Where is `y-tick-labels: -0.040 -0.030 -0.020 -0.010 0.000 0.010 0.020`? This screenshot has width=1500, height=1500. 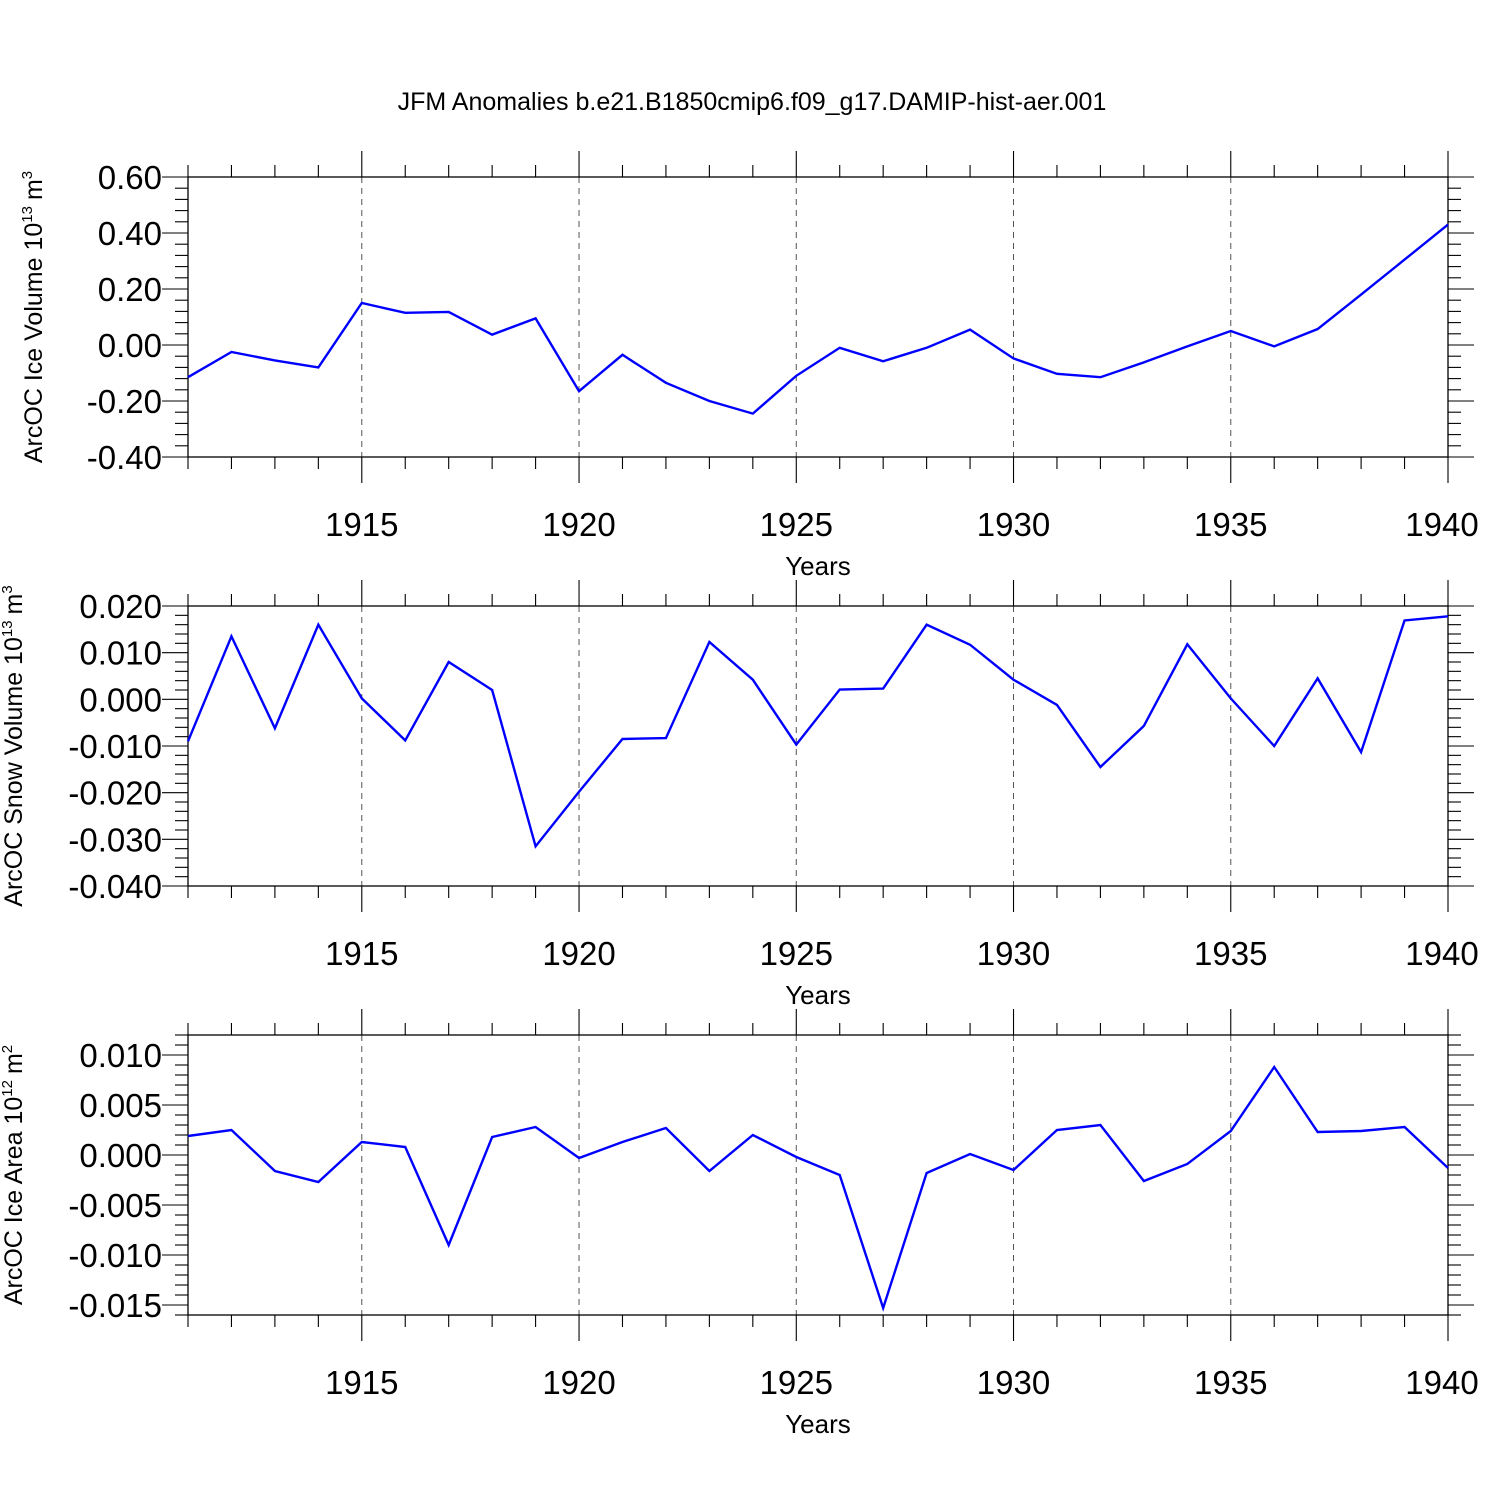
y-tick-labels: -0.040 -0.030 -0.020 -0.010 0.000 0.010 0.020 is located at coordinates (115, 746).